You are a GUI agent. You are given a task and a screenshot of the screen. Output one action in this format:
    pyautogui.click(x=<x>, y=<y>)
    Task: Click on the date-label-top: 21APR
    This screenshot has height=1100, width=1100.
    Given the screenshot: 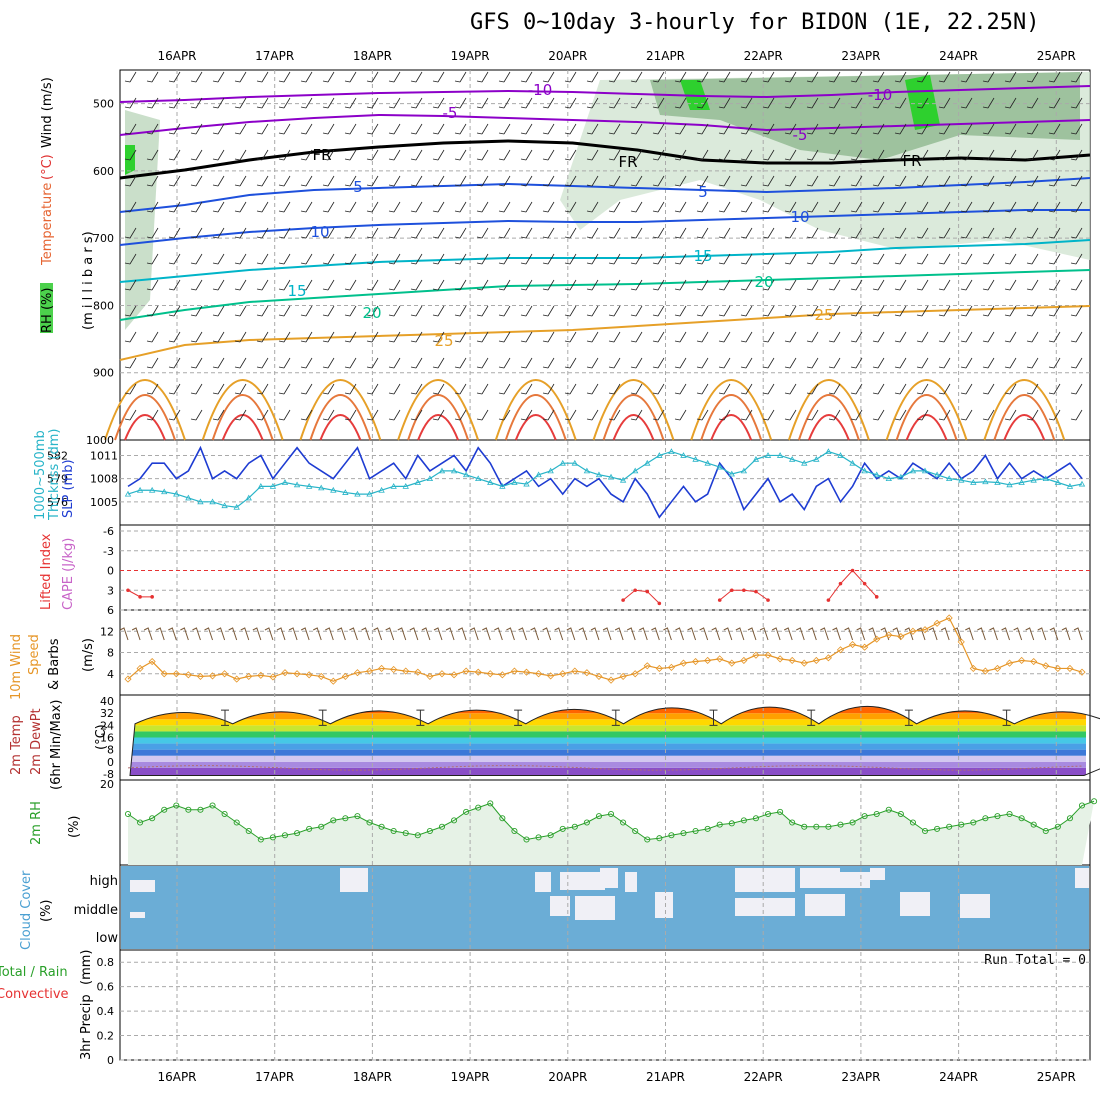 What is the action you would take?
    pyautogui.click(x=665, y=56)
    